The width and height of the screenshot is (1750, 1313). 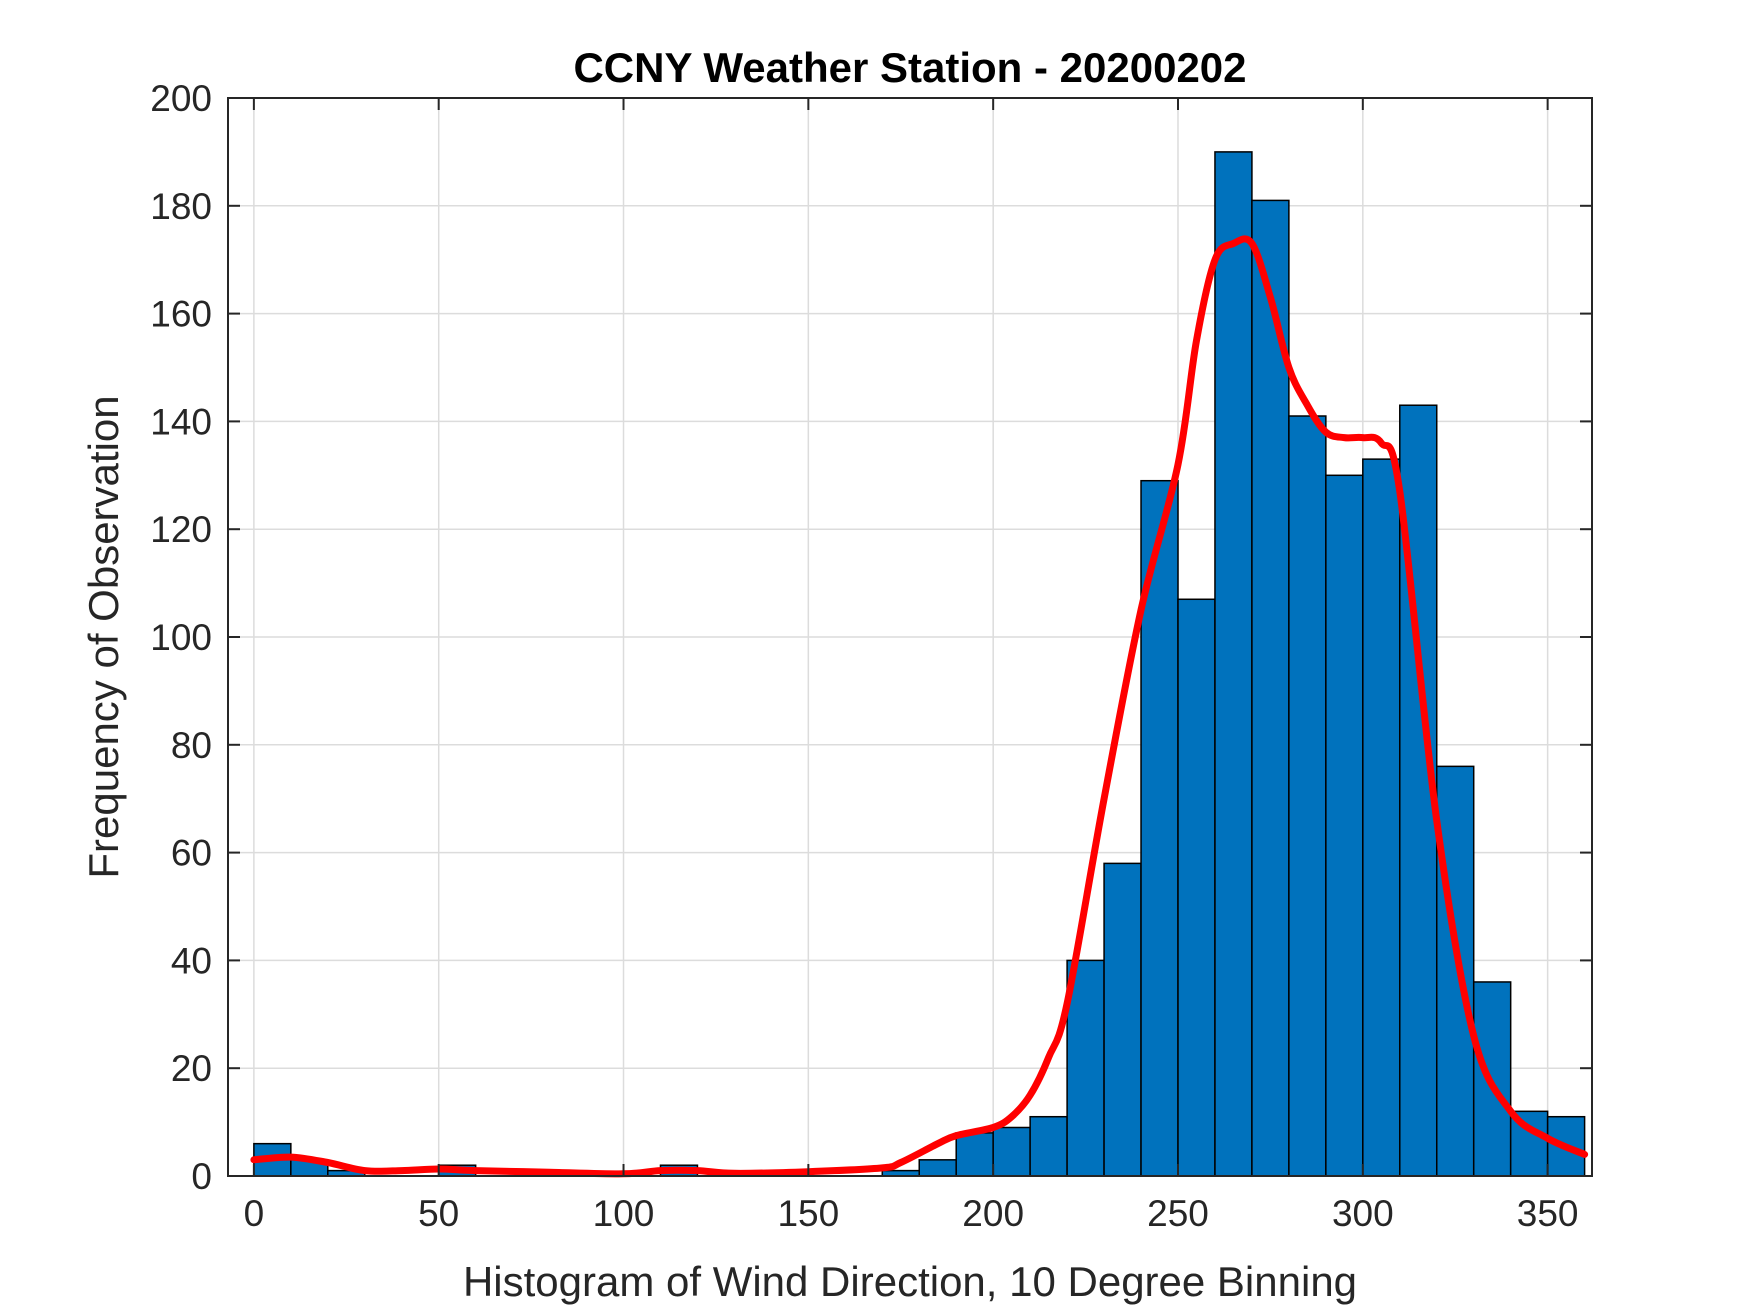 What do you see at coordinates (254, 1213) in the screenshot?
I see `x-tick-label: 0` at bounding box center [254, 1213].